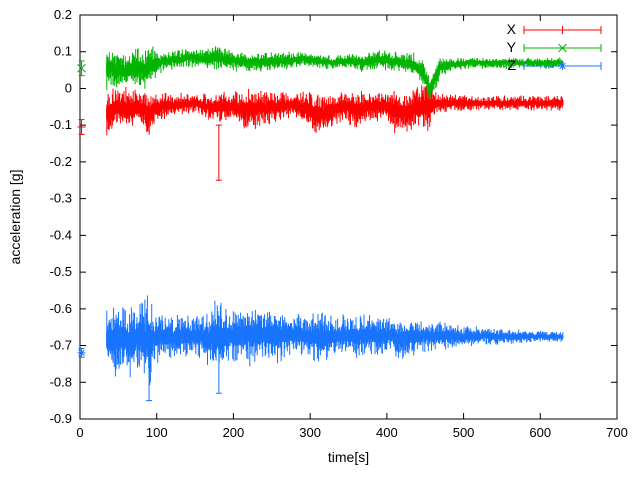 The width and height of the screenshot is (640, 480). Describe the element at coordinates (512, 29) in the screenshot. I see `legend-label: X` at that location.